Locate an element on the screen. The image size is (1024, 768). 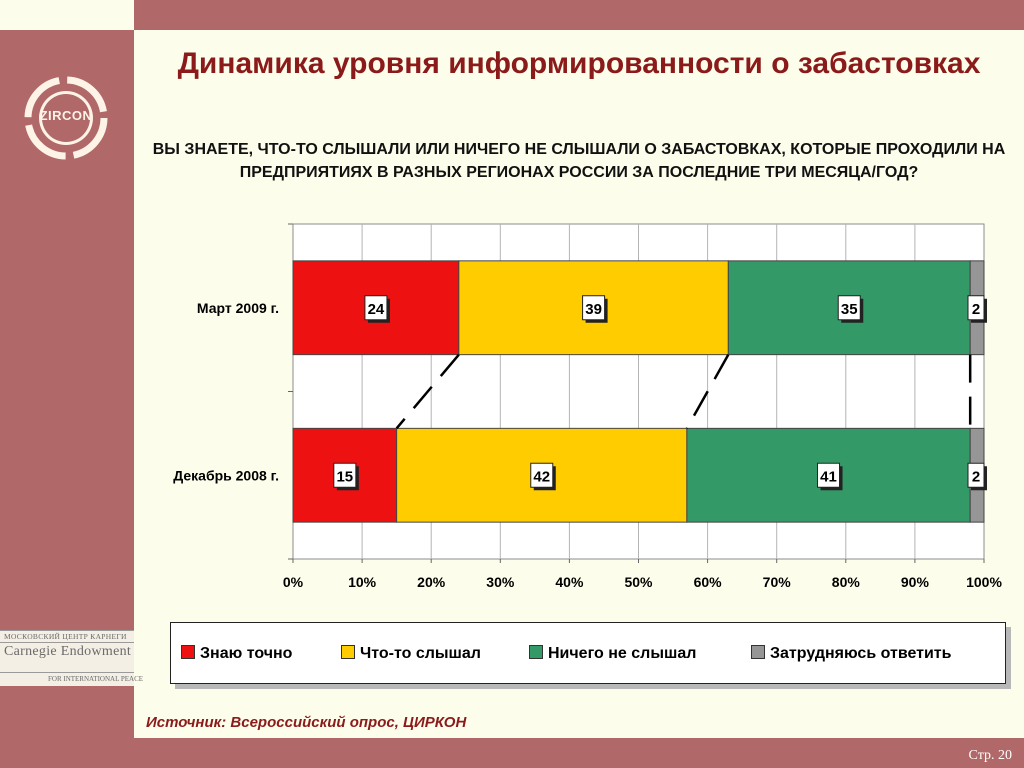
x-tick-label: 10% is located at coordinates (362, 582).